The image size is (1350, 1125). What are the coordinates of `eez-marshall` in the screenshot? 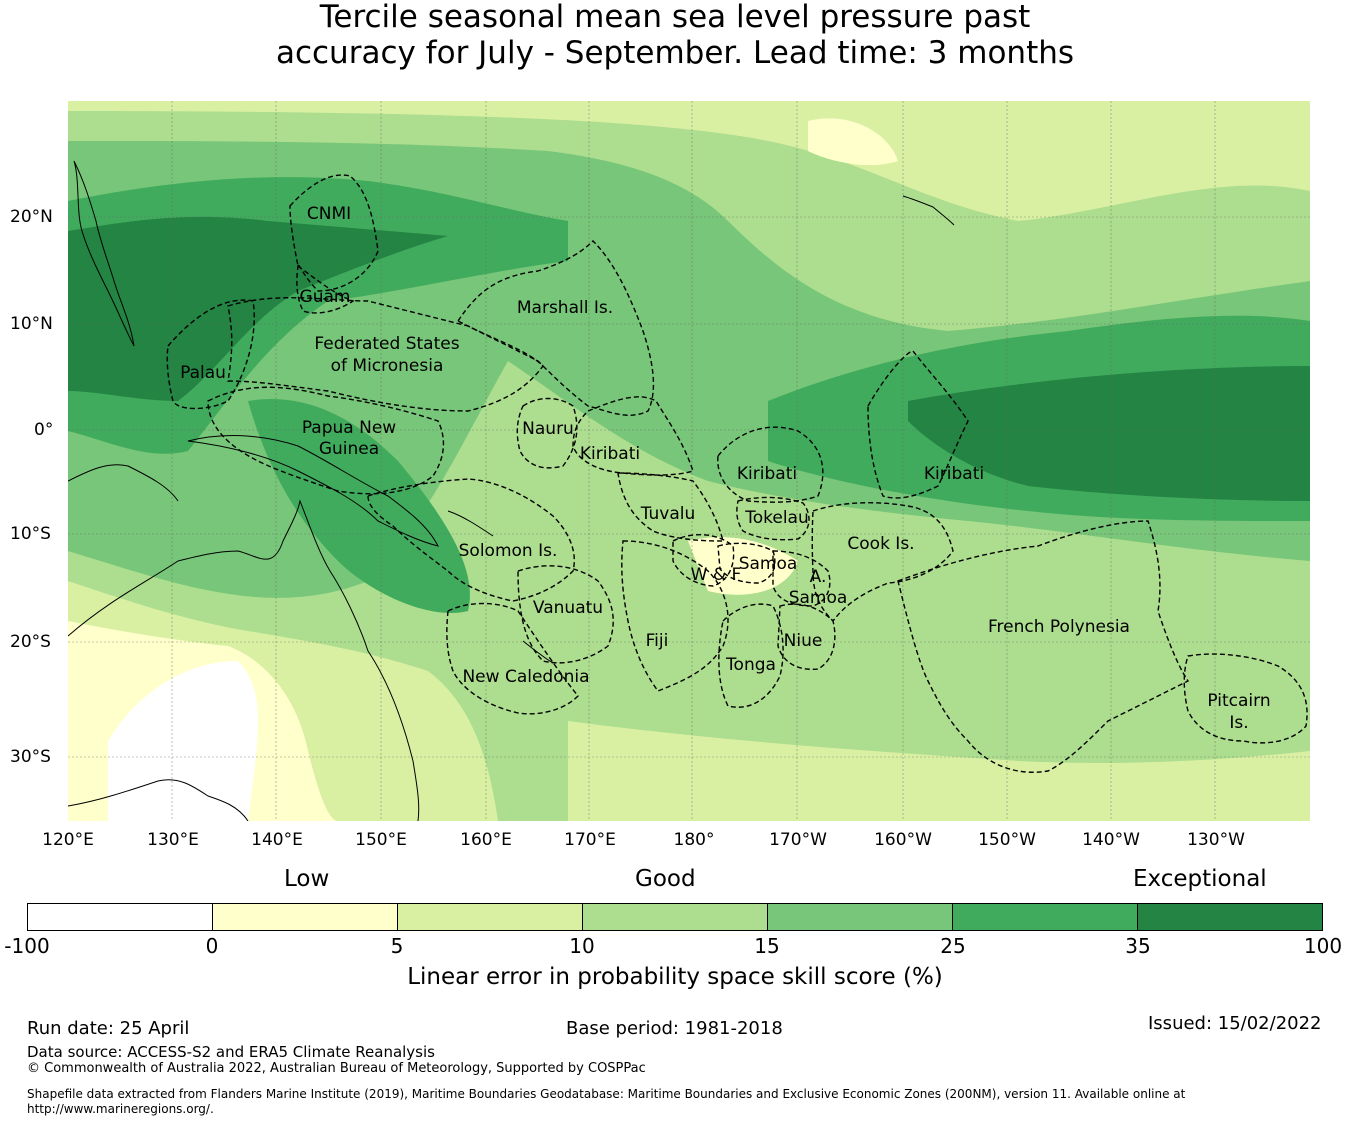 It's located at (555, 328).